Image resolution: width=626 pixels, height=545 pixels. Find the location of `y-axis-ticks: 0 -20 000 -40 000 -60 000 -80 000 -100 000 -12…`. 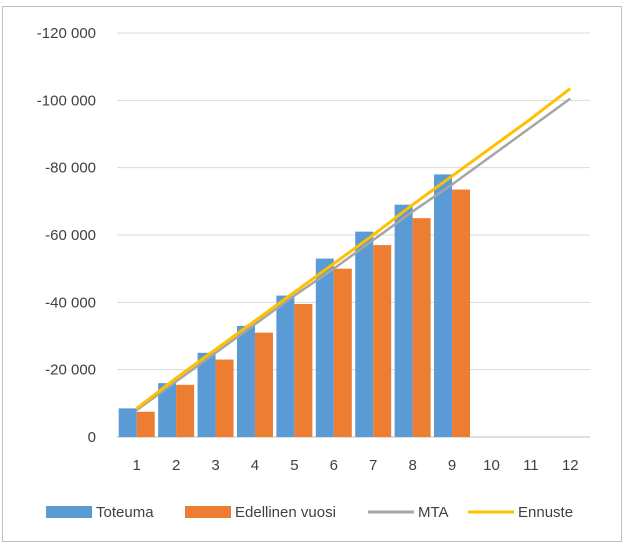

y-axis-ticks: 0 -20 000 -40 000 -60 000 -80 000 -100 000 -12… is located at coordinates (66, 235).